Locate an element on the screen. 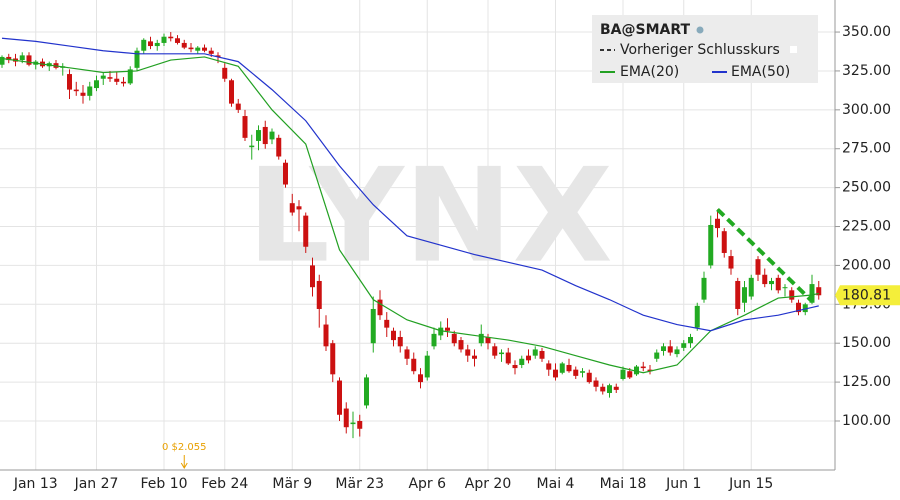 This screenshot has width=900, height=500. trendline is located at coordinates (765, 255).